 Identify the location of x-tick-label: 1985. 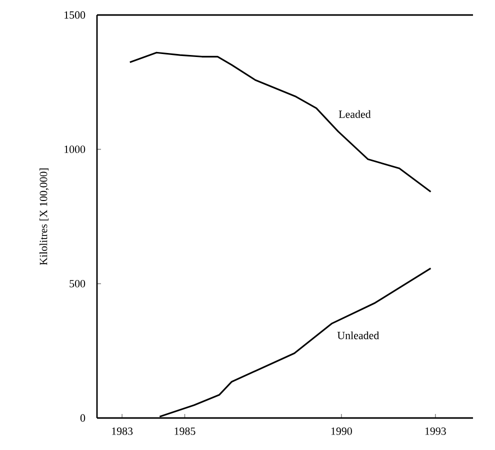
(185, 431).